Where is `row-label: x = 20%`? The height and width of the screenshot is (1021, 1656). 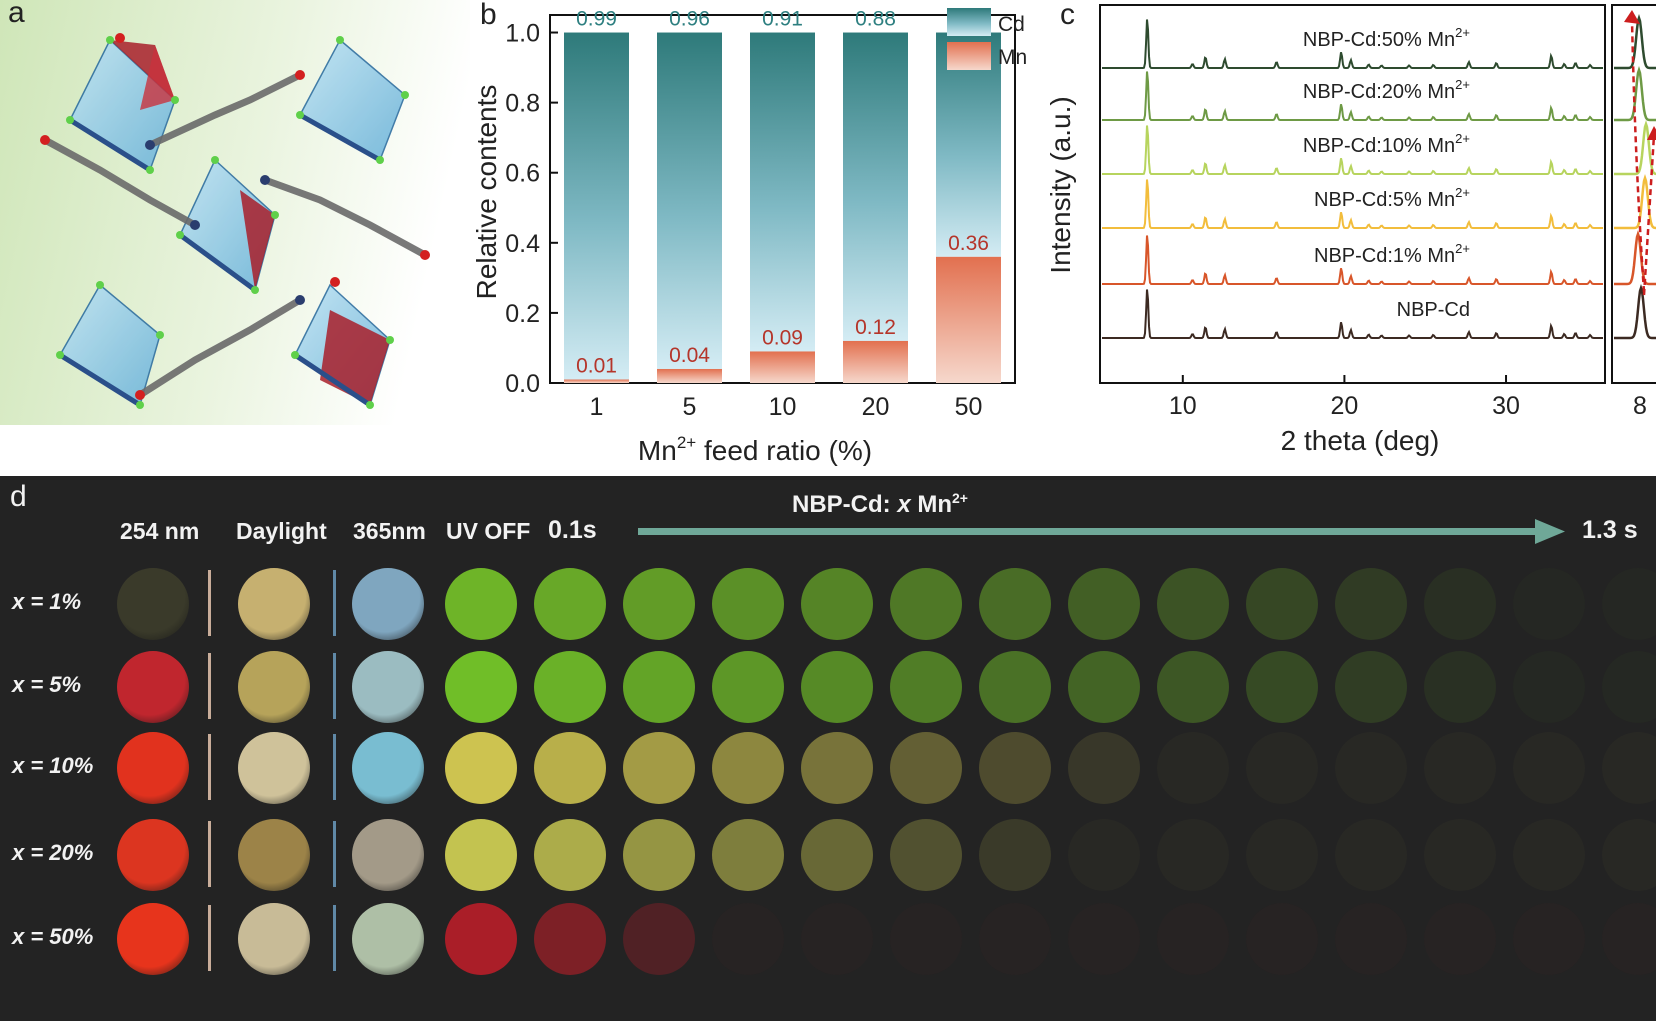 row-label: x = 20% is located at coordinates (53, 852).